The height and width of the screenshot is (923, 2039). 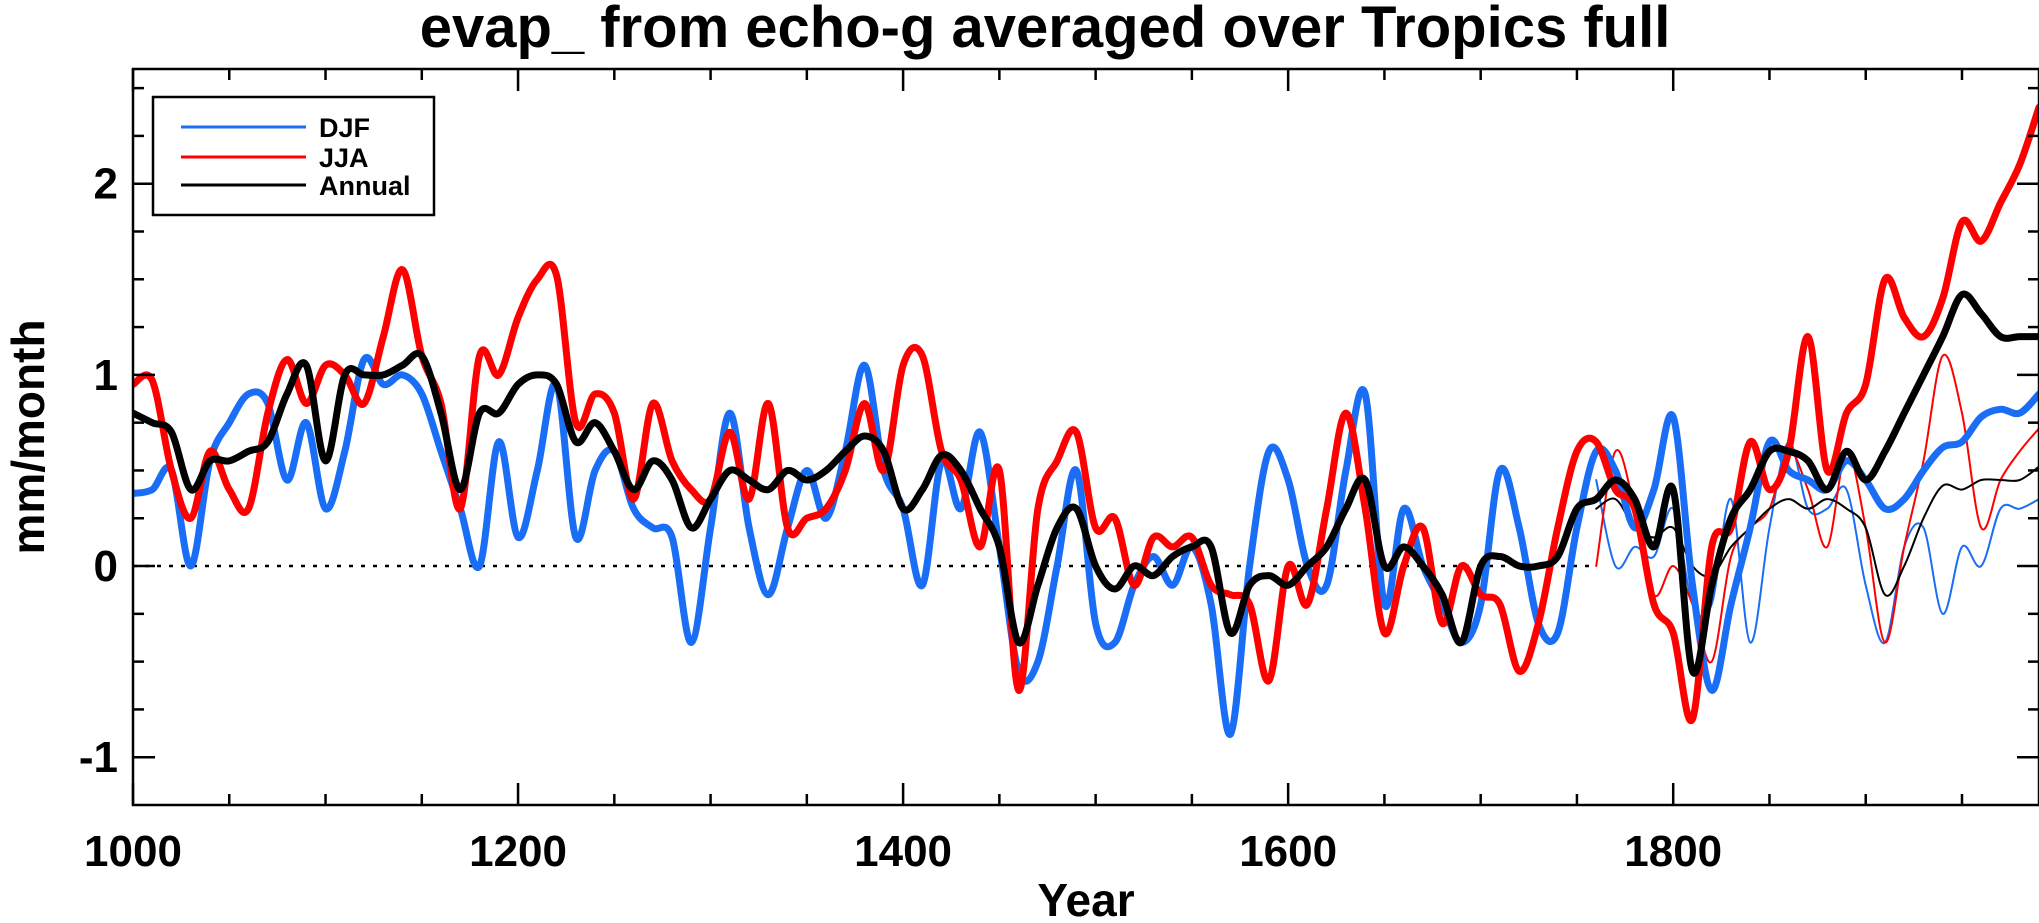 I want to click on y-tick-label: -1, so click(x=98, y=757).